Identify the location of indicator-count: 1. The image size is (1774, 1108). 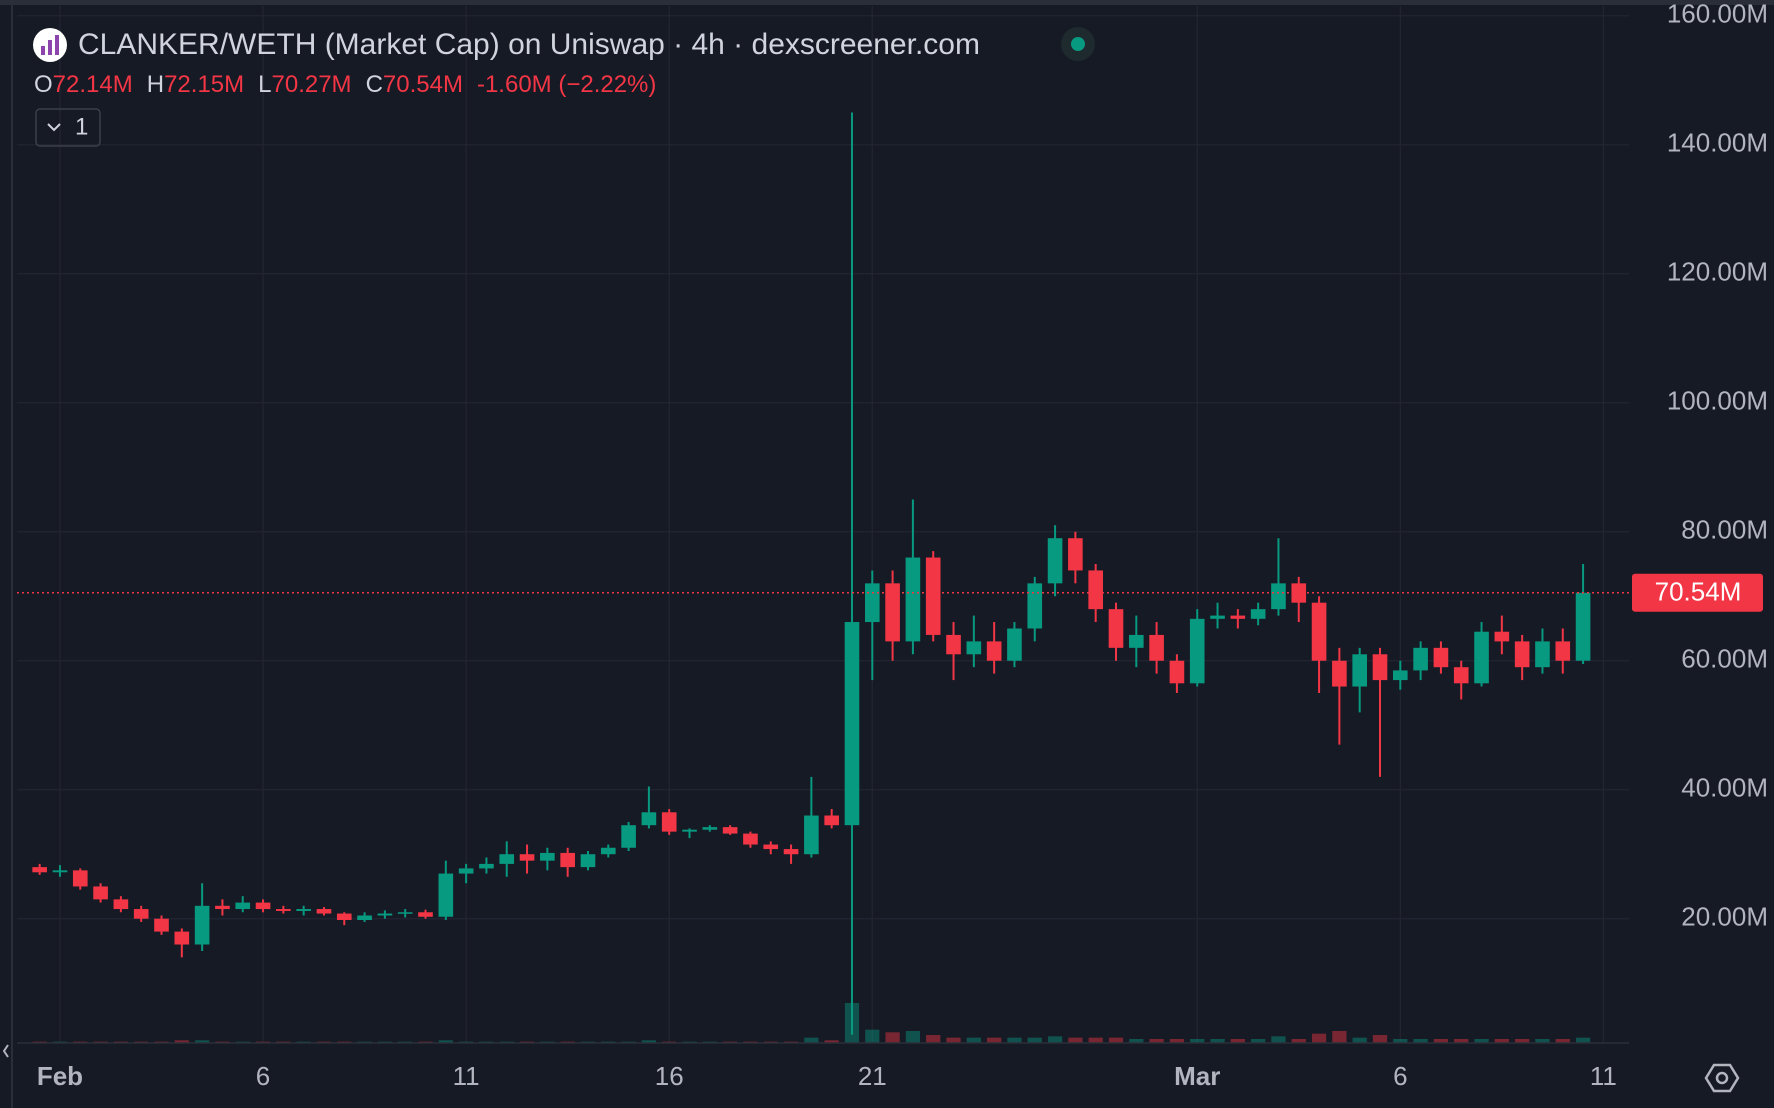
(81, 126).